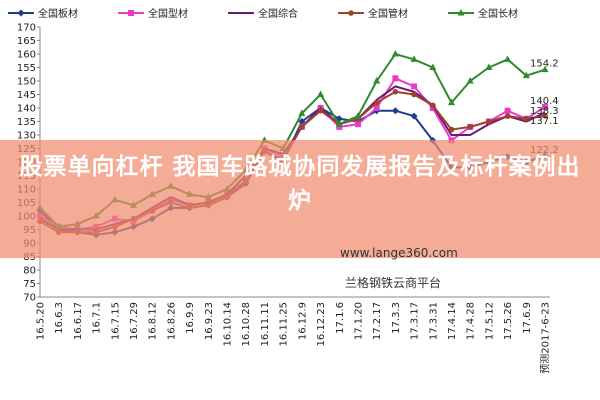 Image resolution: width=600 pixels, height=400 pixels. What do you see at coordinates (433, 321) in the screenshot?
I see `x-tick-label: 17.3.31` at bounding box center [433, 321].